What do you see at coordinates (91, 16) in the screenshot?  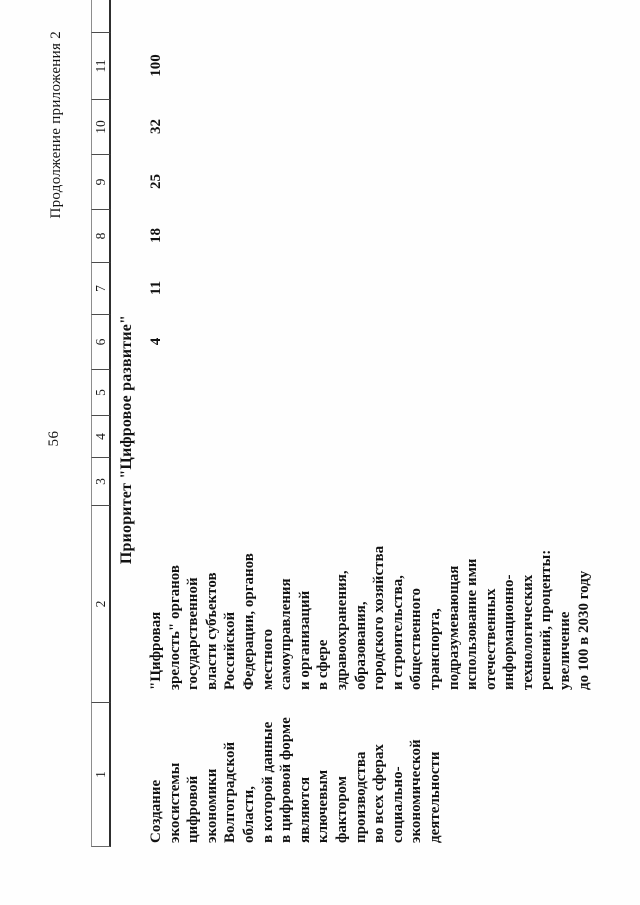 I see `header-rule-extension-top` at bounding box center [91, 16].